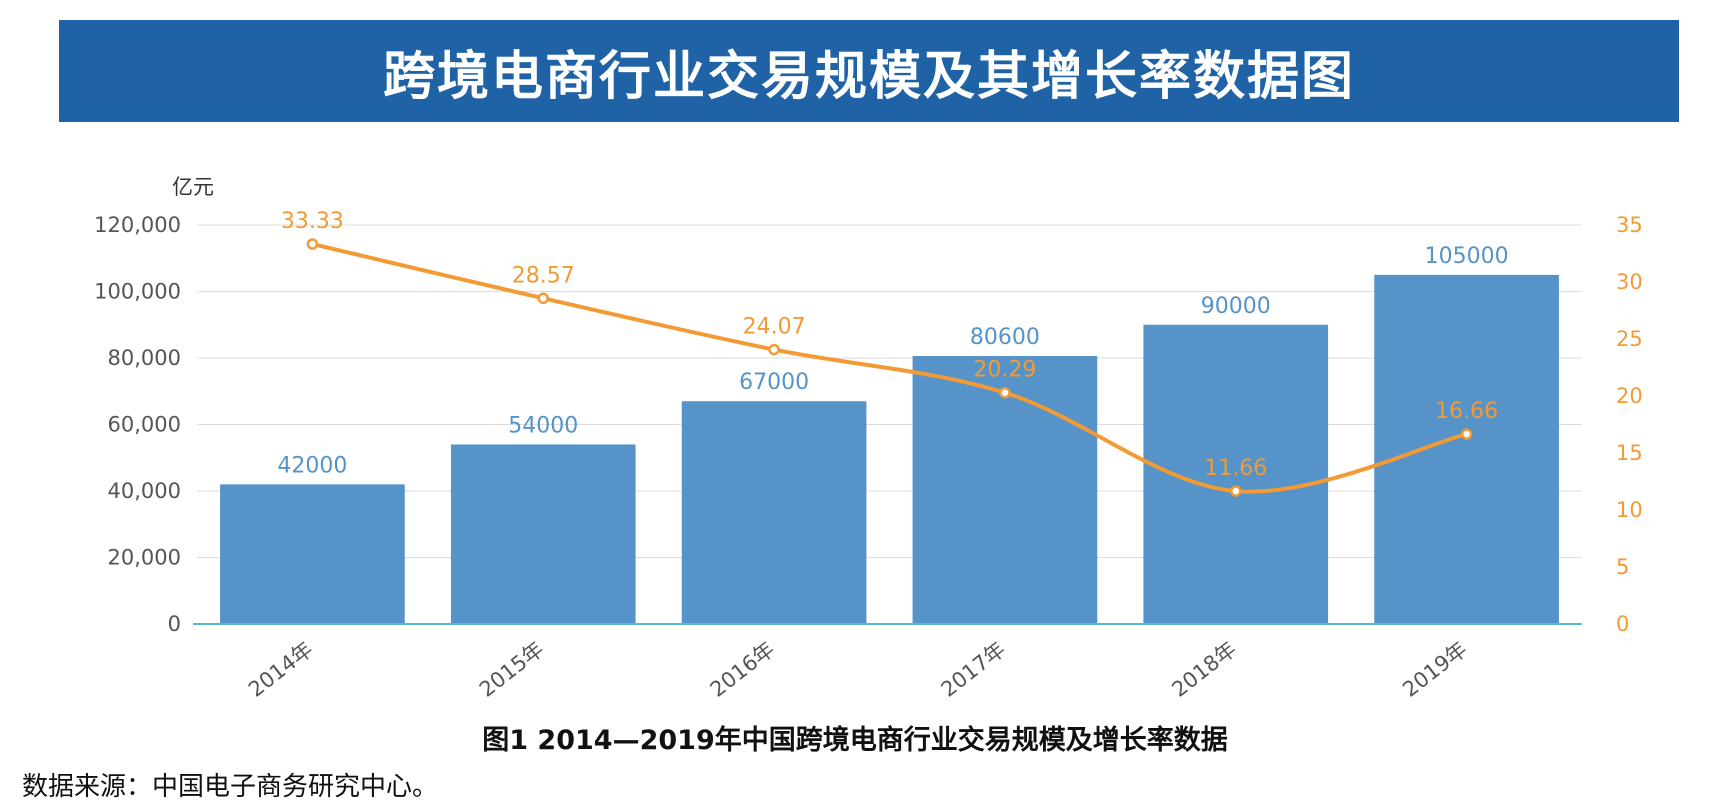  I want to click on y2-tick-label: 10, so click(1629, 510).